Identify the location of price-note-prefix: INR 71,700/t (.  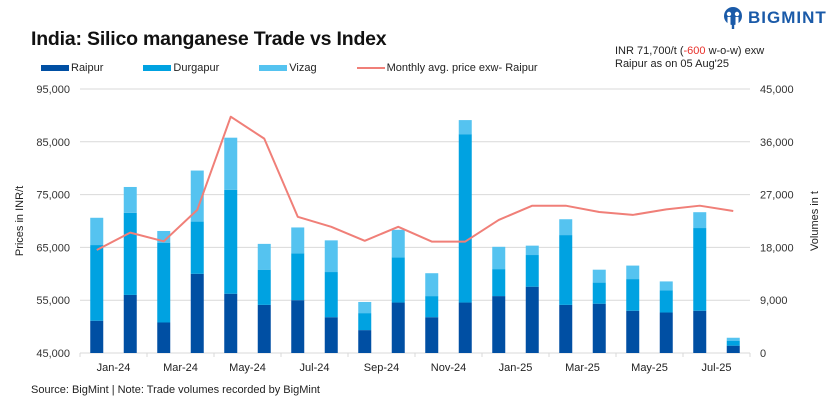
(649, 51).